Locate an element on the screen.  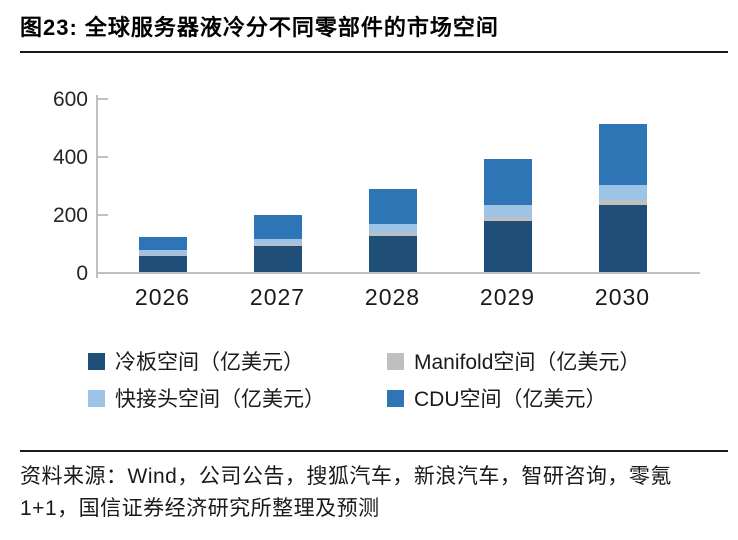
title-divider is located at coordinates (374, 52).